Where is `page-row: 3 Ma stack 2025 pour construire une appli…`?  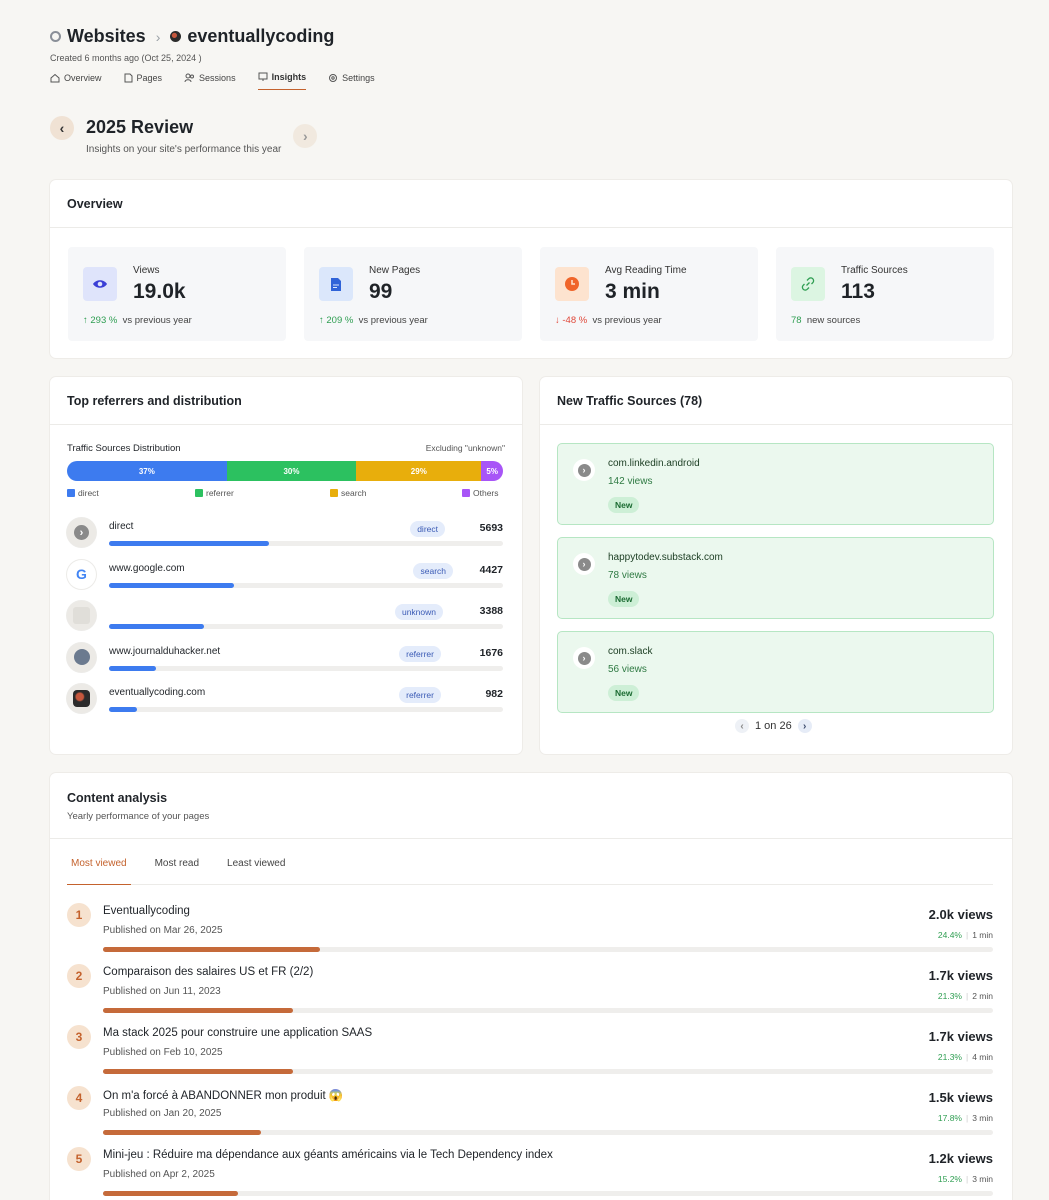 page-row: 3 Ma stack 2025 pour construire une appli… is located at coordinates (530, 1054).